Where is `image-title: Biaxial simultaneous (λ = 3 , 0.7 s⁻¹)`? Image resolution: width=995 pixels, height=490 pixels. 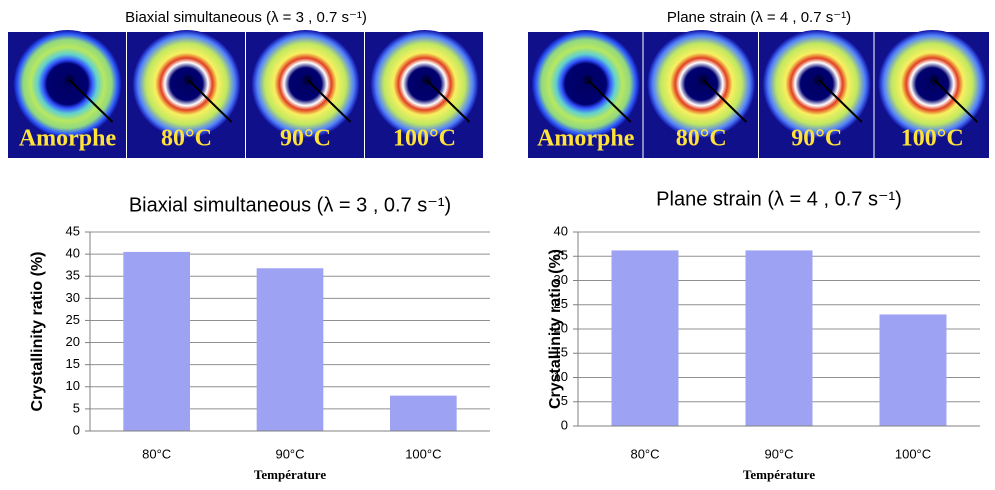 image-title: Biaxial simultaneous (λ = 3 , 0.7 s⁻¹) is located at coordinates (246, 17).